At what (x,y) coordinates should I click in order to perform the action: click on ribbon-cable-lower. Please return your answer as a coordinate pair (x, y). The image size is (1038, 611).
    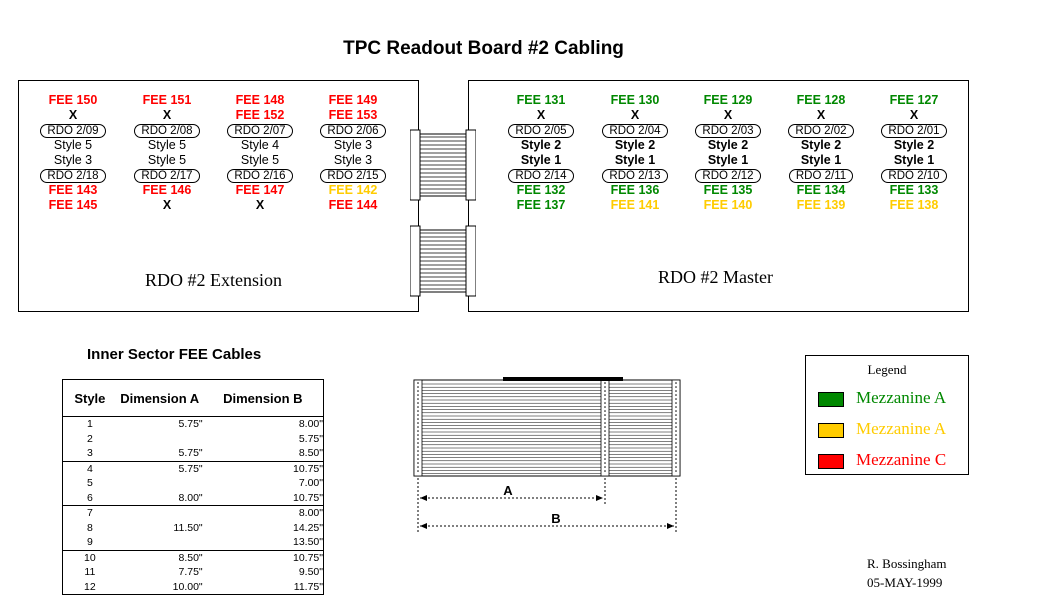
    Looking at the image, I should click on (443, 261).